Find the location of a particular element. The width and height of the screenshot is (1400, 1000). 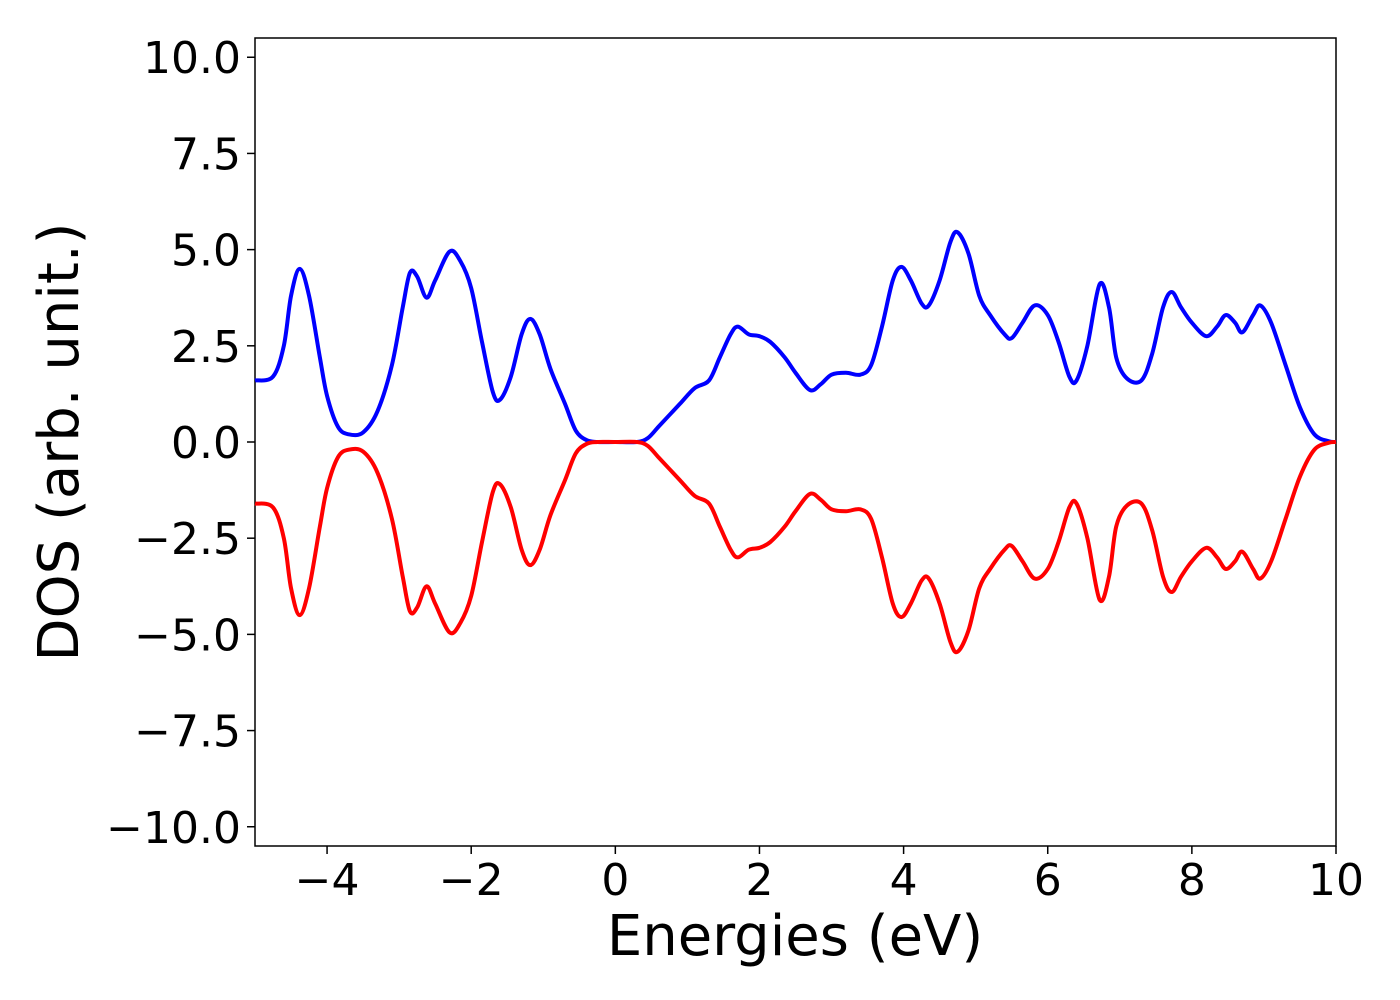

y-tick-label: 0.0 is located at coordinates (206, 443).